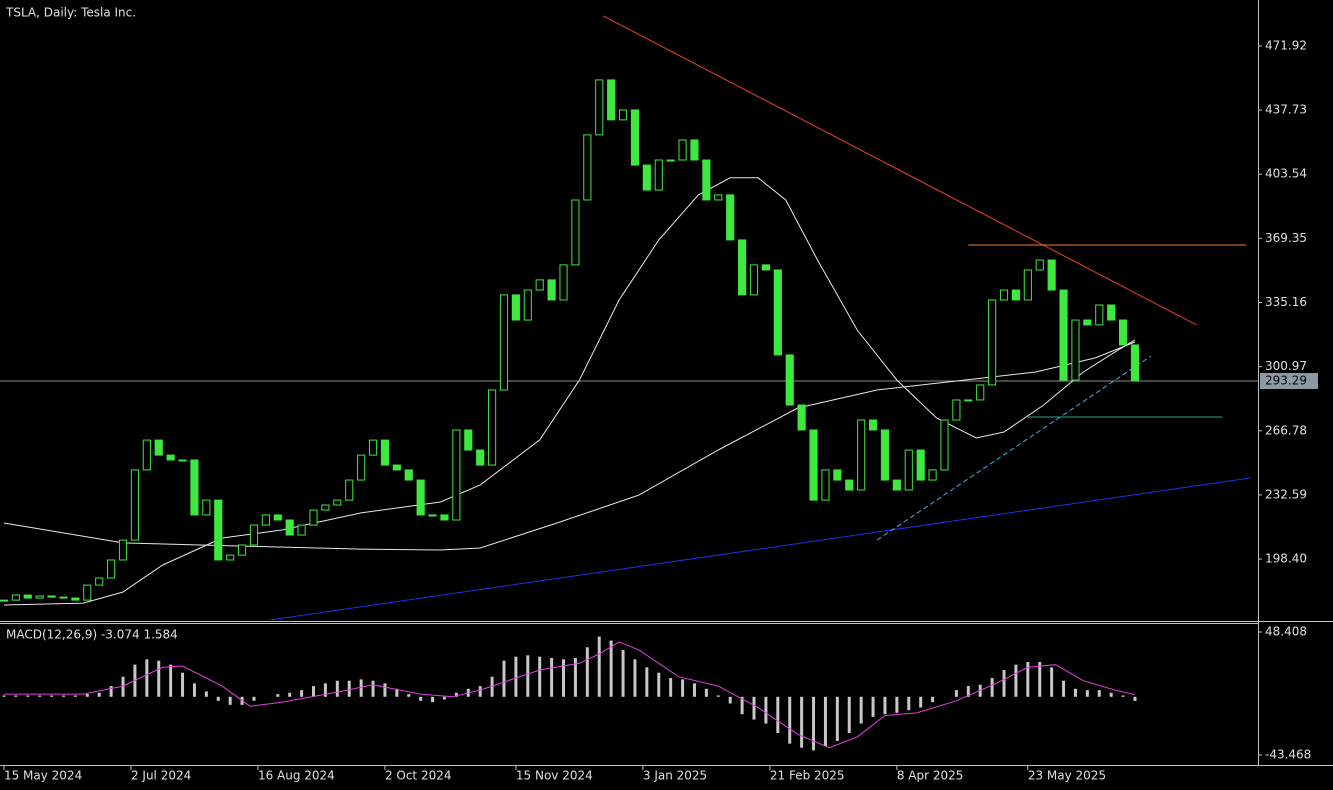 This screenshot has height=790, width=1333. Describe the element at coordinates (1286, 302) in the screenshot. I see `y-tick-label: 335.16` at that location.